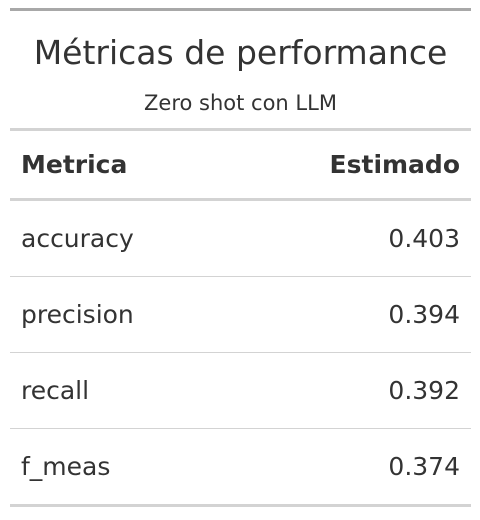  I want to click on metric-value-cell: 0.403, so click(348, 238).